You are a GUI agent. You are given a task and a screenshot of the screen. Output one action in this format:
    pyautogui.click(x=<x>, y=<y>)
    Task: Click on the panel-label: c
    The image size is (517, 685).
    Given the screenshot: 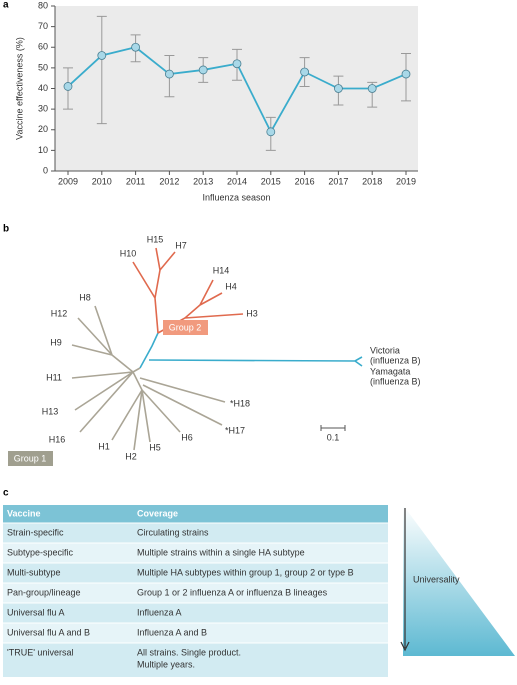 What is the action you would take?
    pyautogui.click(x=6, y=493)
    